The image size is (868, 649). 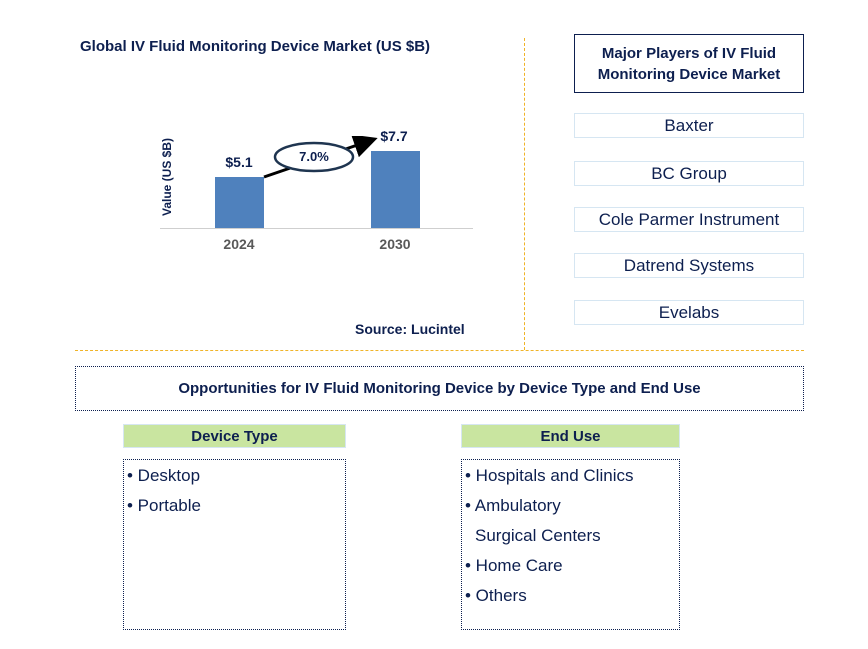 I want to click on player-evelabs: Evelabs, so click(x=689, y=312).